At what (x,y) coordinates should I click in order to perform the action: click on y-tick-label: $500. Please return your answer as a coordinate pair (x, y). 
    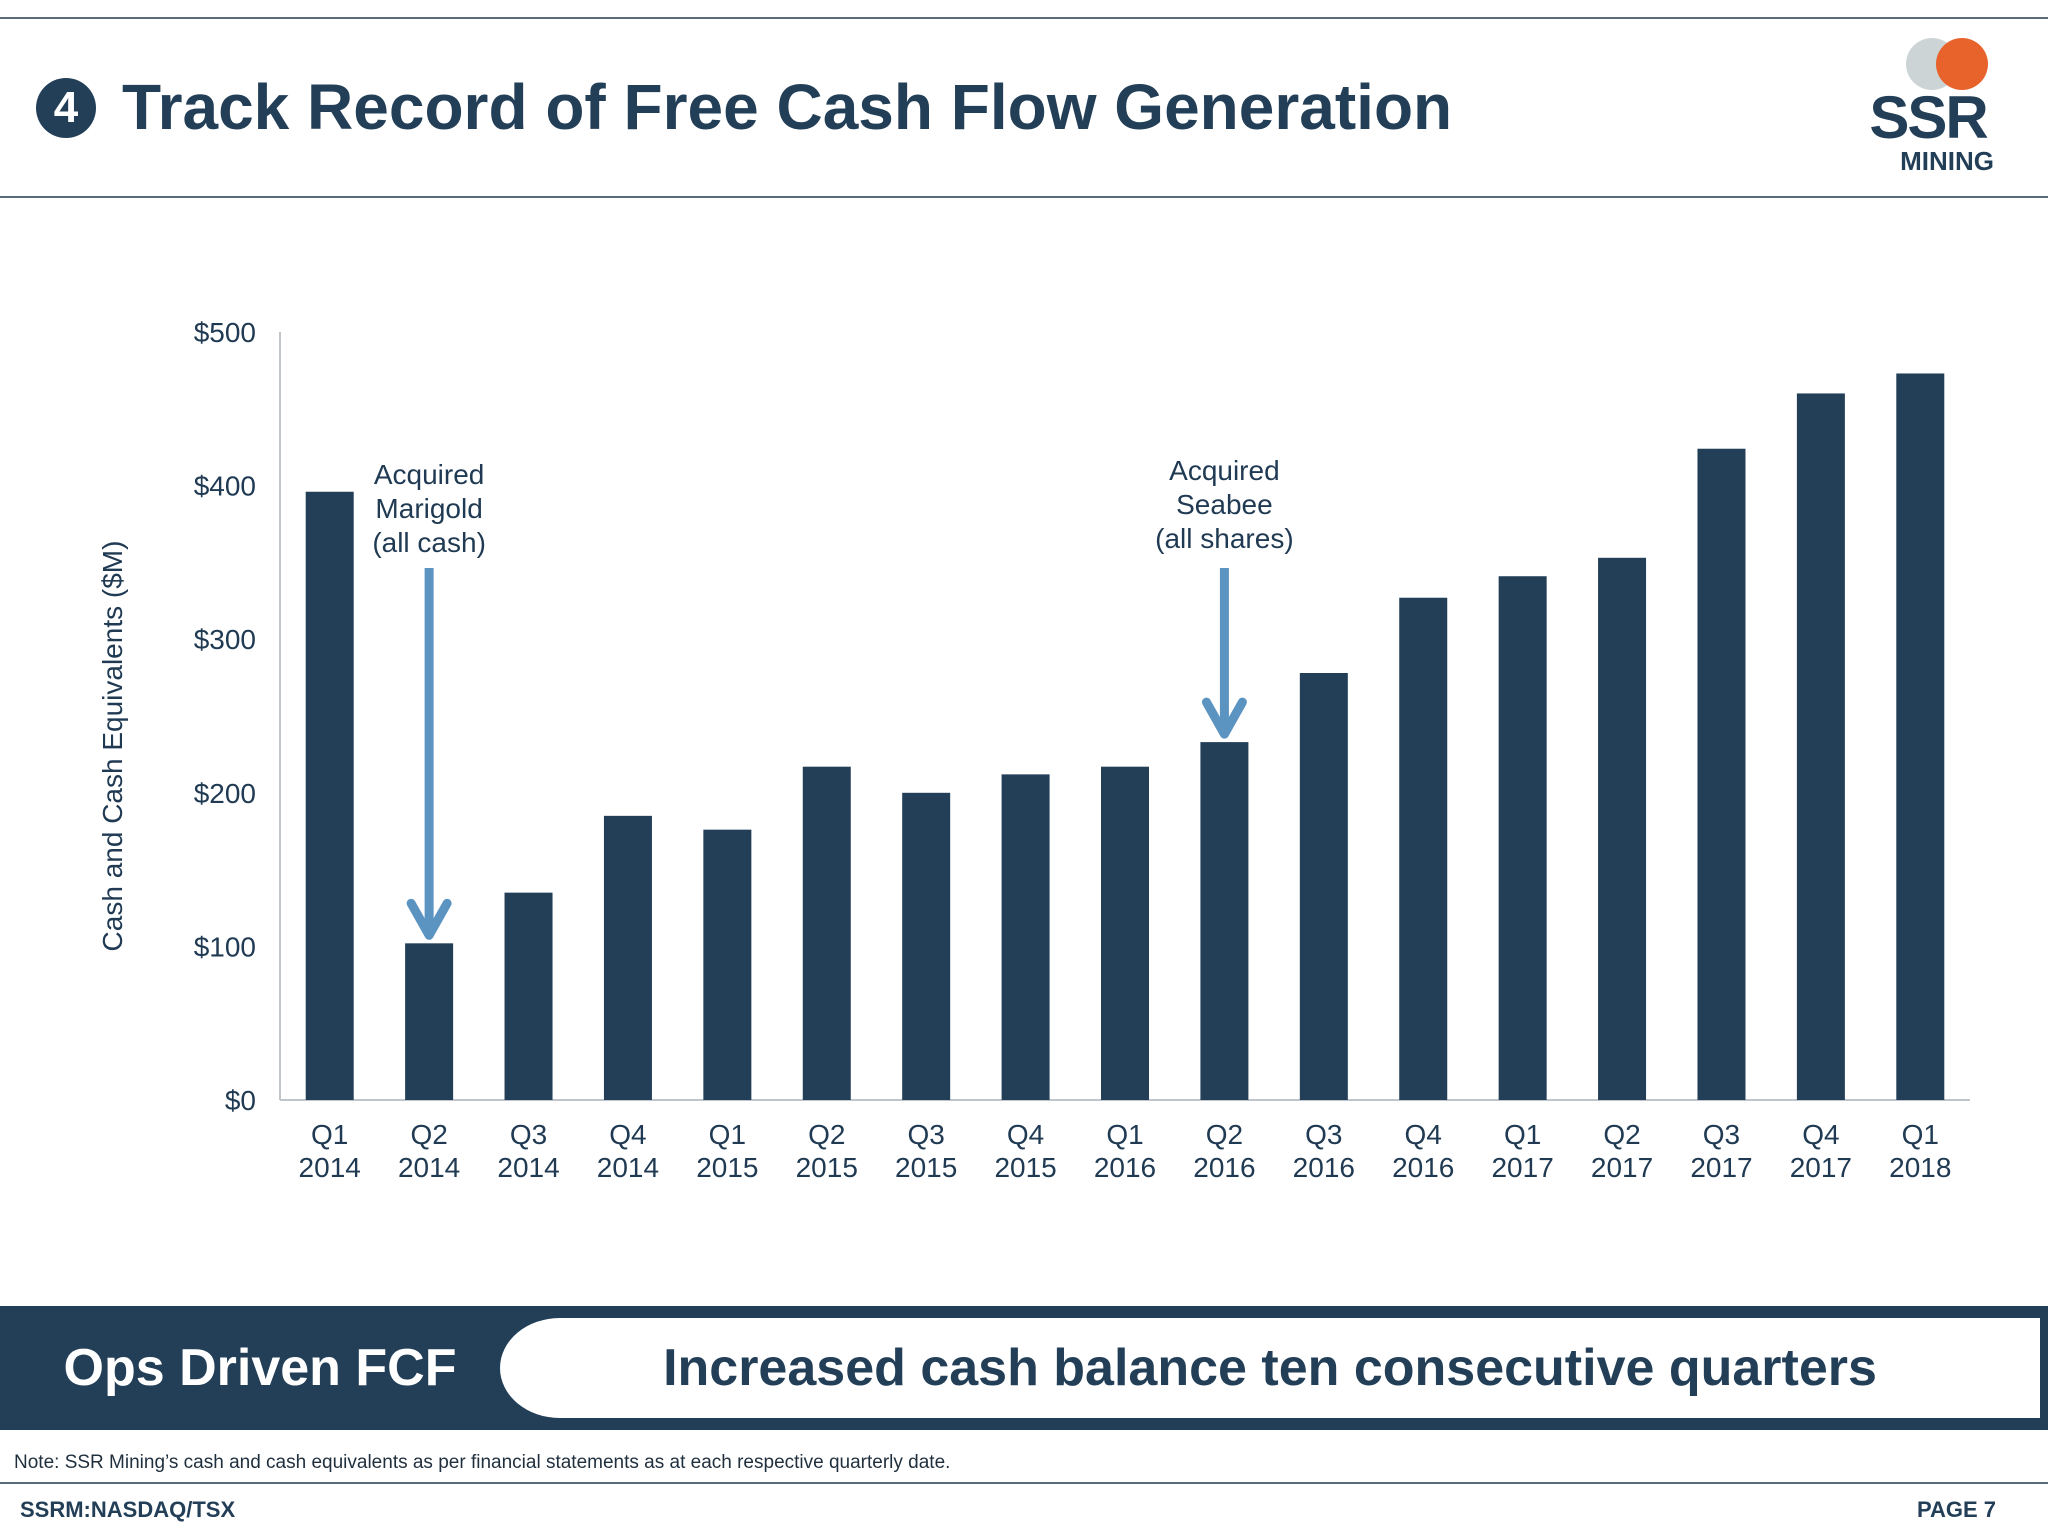
    Looking at the image, I should click on (225, 332).